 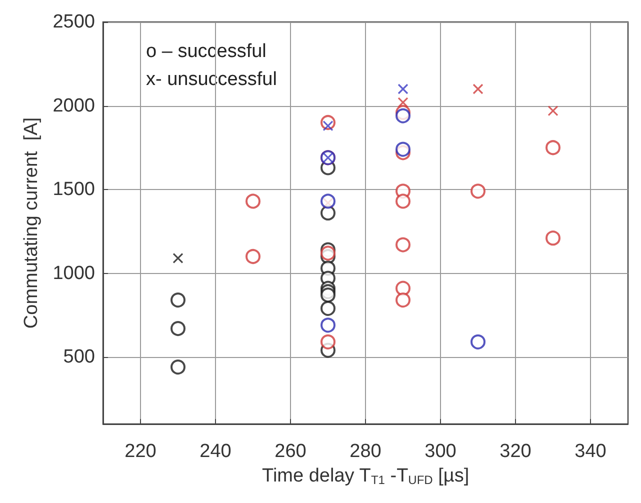 I want to click on annotation: x- unsuccessful, so click(x=211, y=79).